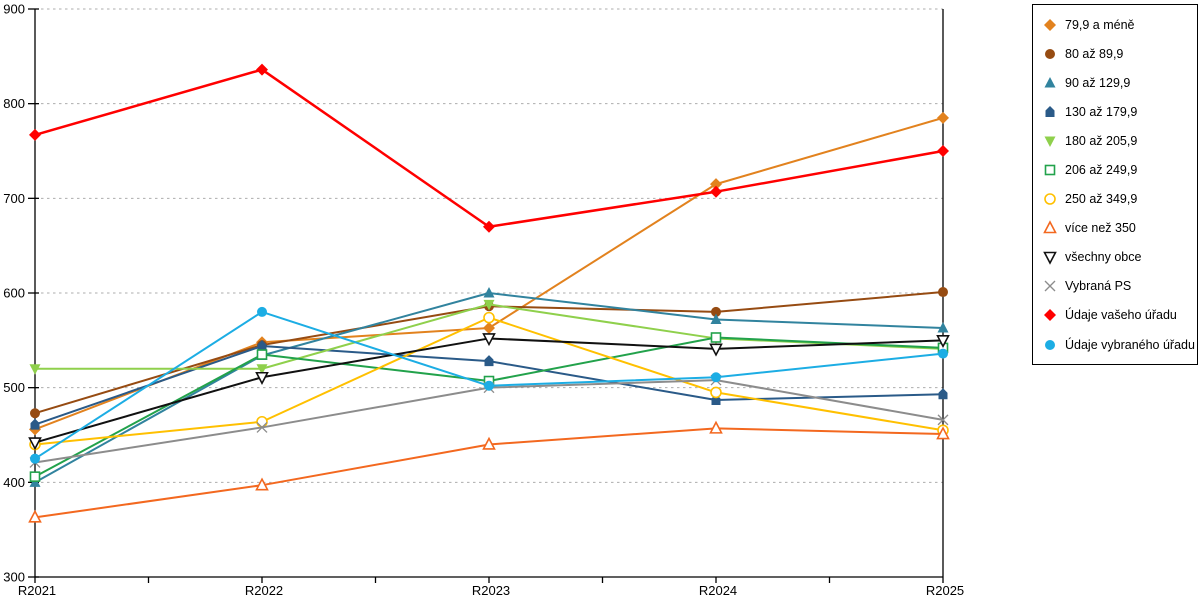  I want to click on y-tick-label: 600, so click(14, 293).